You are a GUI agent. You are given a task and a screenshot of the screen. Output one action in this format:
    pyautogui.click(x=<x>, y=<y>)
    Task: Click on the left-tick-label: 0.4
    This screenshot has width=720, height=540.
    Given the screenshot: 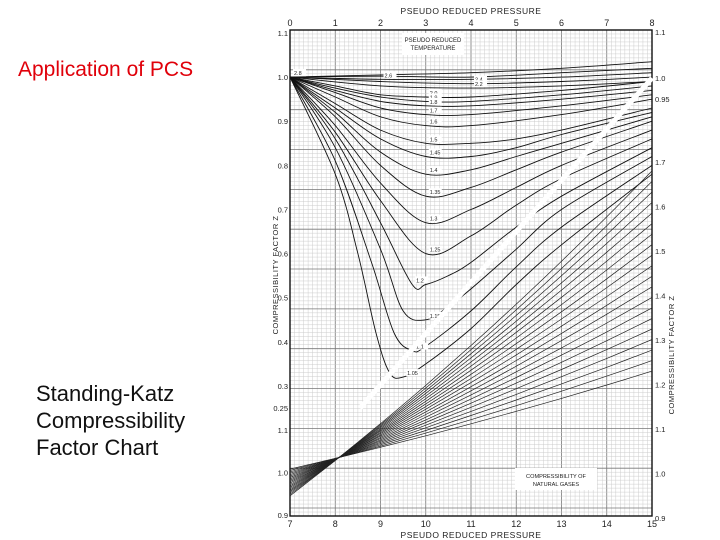 What is the action you would take?
    pyautogui.click(x=283, y=342)
    